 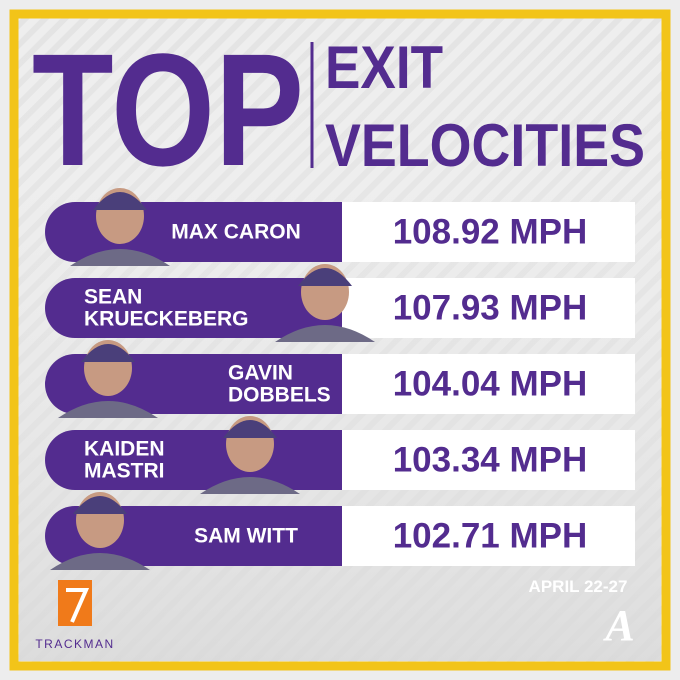 I want to click on subtitle: EXIT, so click(x=384, y=67).